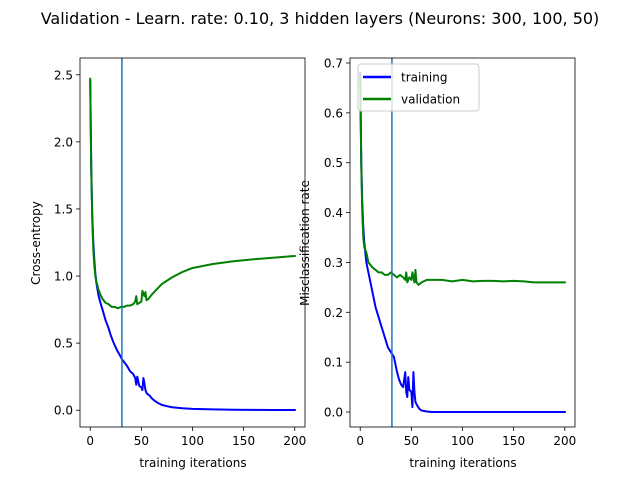  What do you see at coordinates (63, 75) in the screenshot?
I see `y-tick-label: 2.5` at bounding box center [63, 75].